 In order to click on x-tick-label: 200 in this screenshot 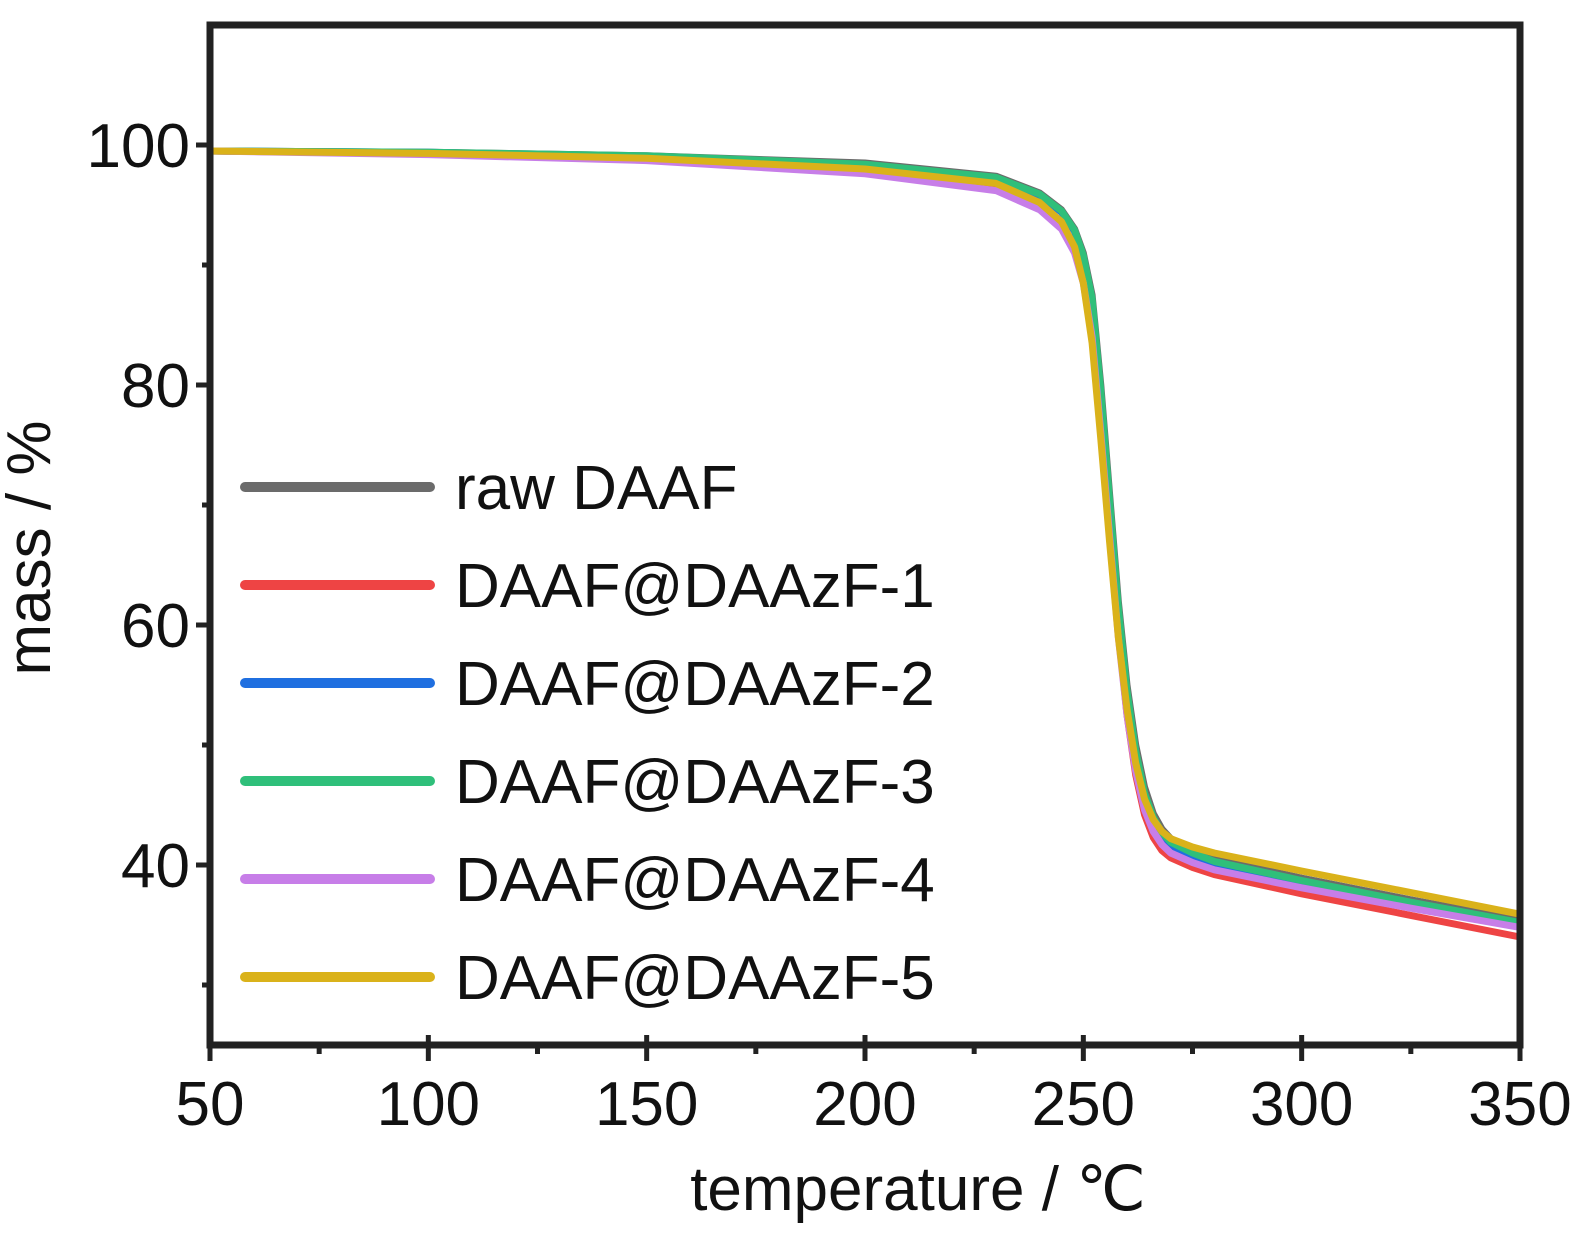, I will do `click(864, 1104)`.